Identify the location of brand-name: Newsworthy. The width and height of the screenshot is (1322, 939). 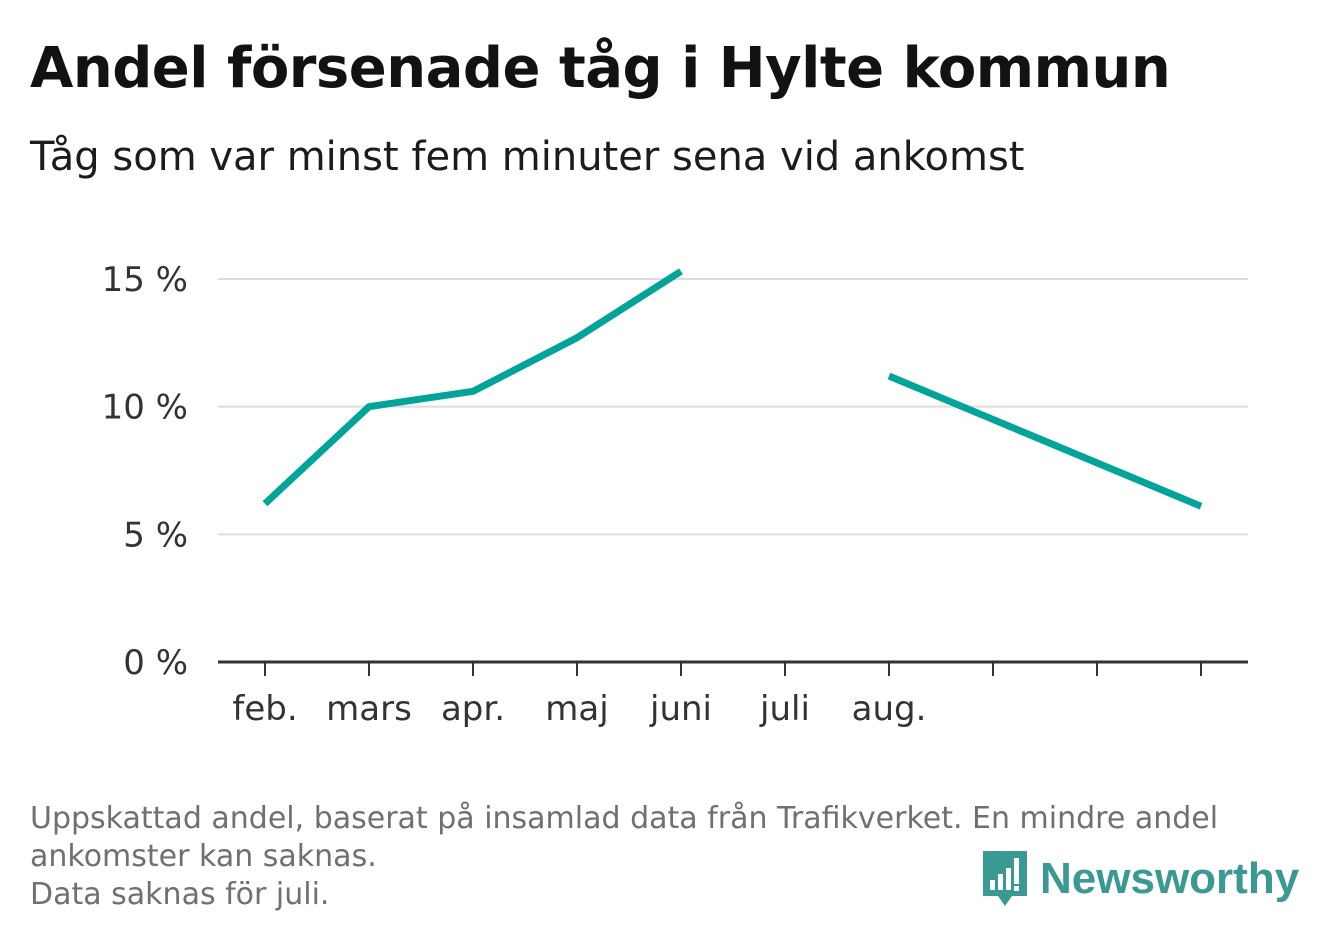
(1170, 878).